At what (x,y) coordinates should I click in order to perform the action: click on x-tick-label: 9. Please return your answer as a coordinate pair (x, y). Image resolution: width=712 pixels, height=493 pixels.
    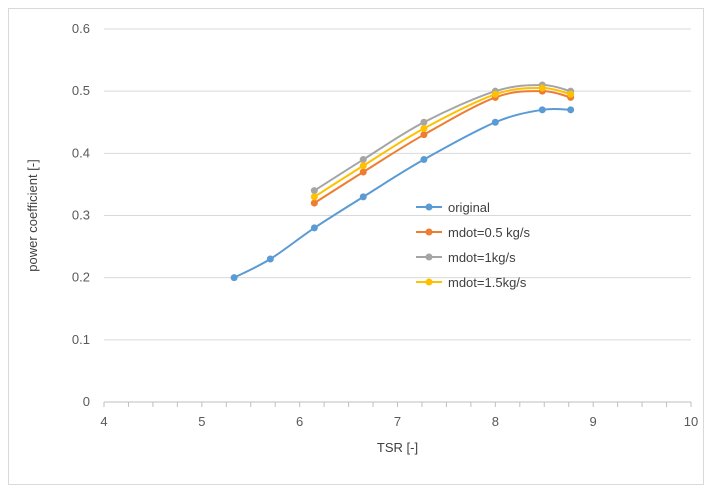
    Looking at the image, I should click on (593, 421).